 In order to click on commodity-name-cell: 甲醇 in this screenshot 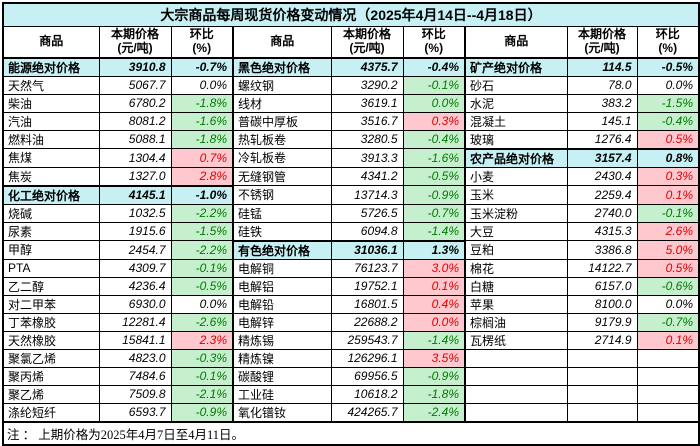, I will do `click(51, 250)`.